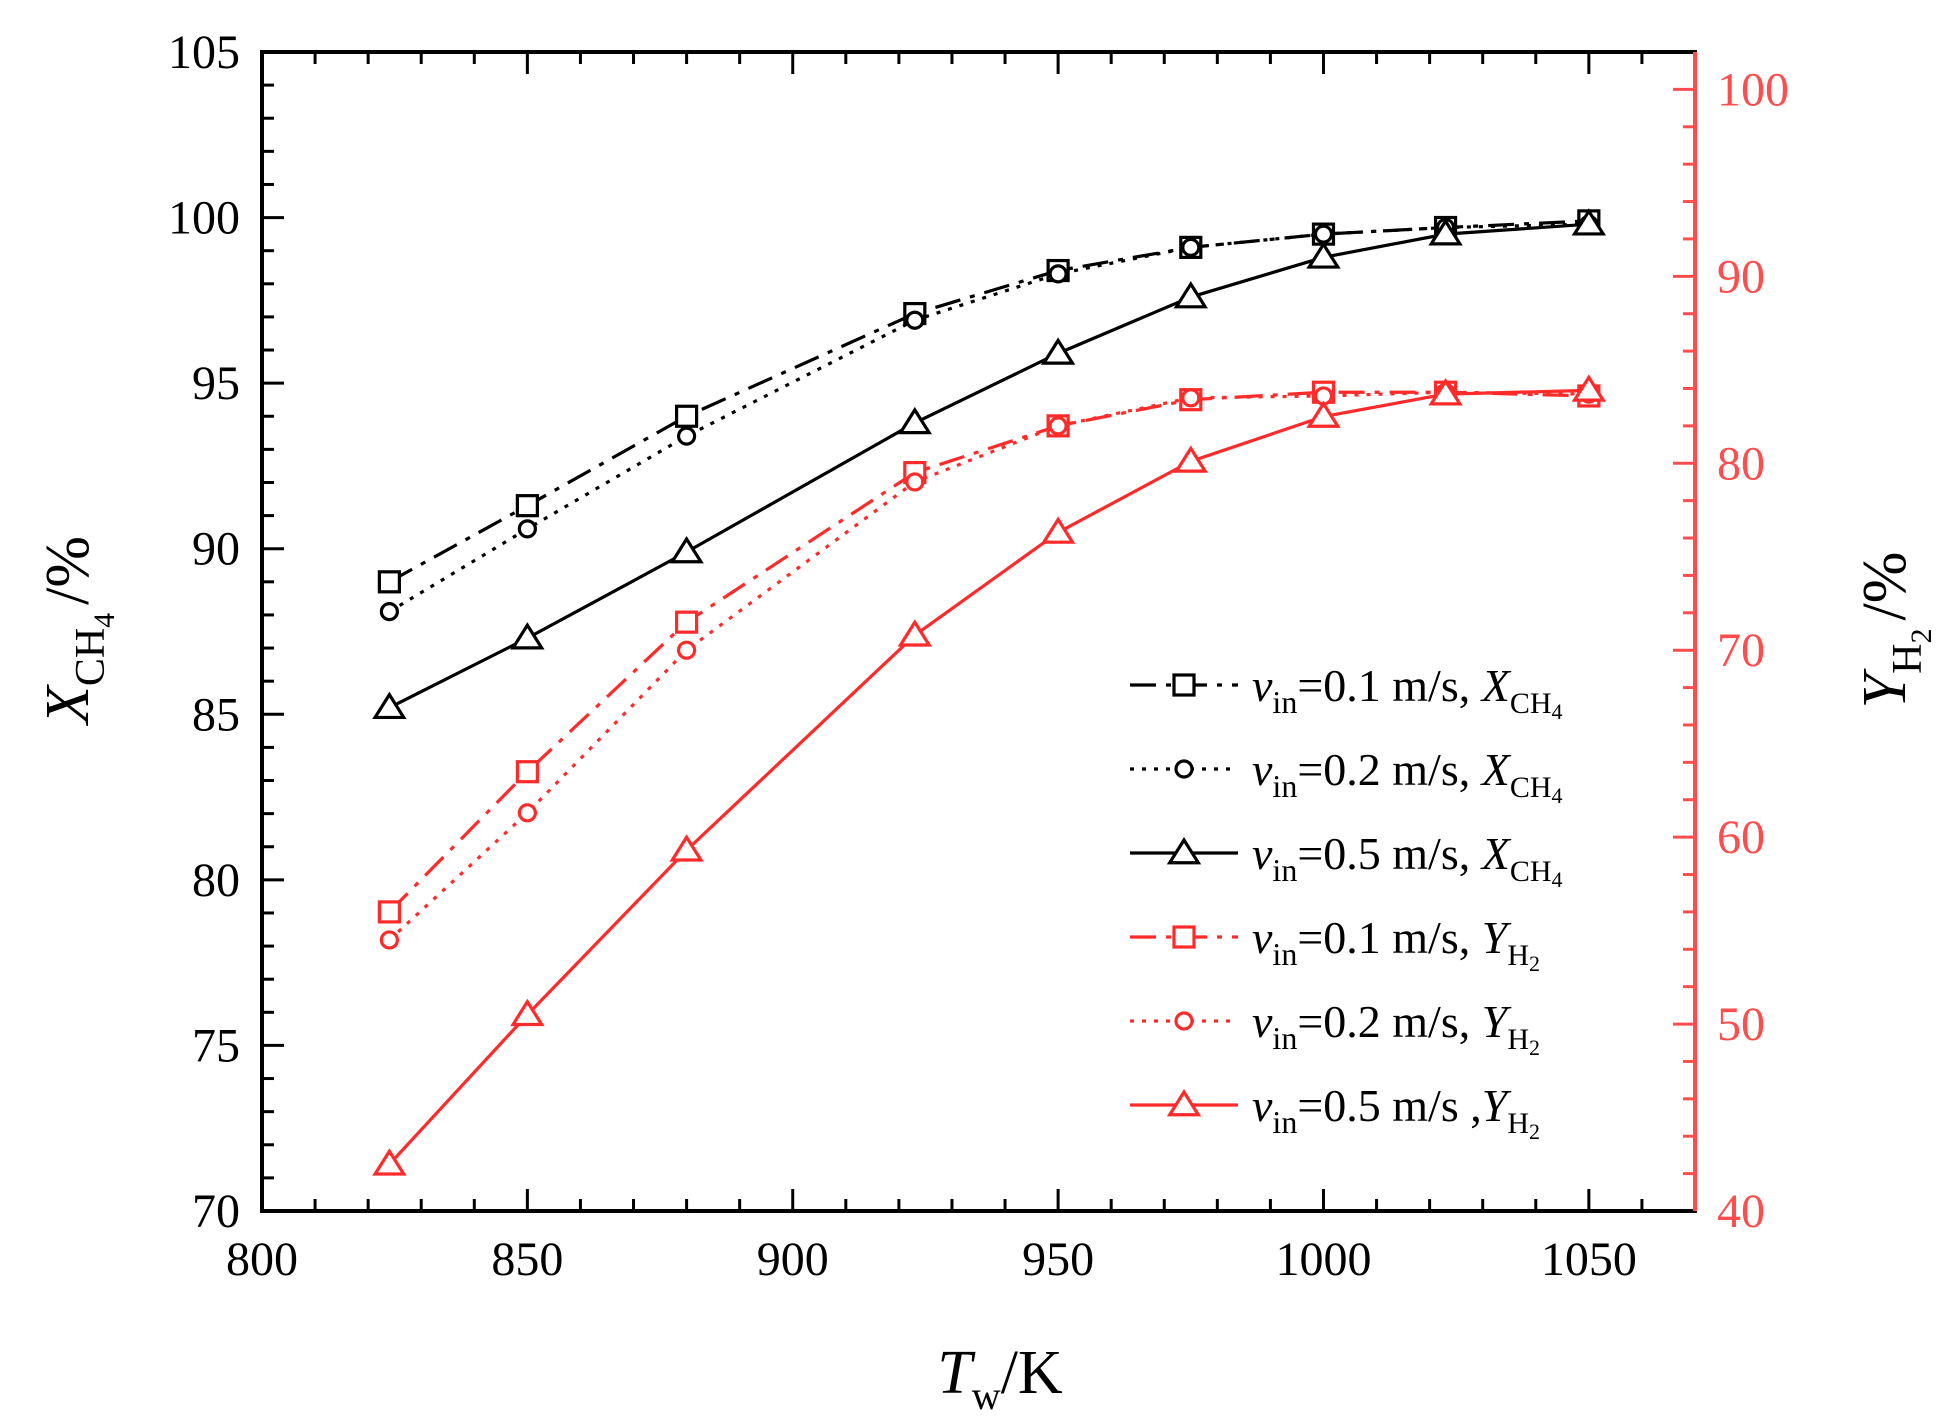  I want to click on legend-label: vin=0.5 m/s, XCH4, so click(1407, 860).